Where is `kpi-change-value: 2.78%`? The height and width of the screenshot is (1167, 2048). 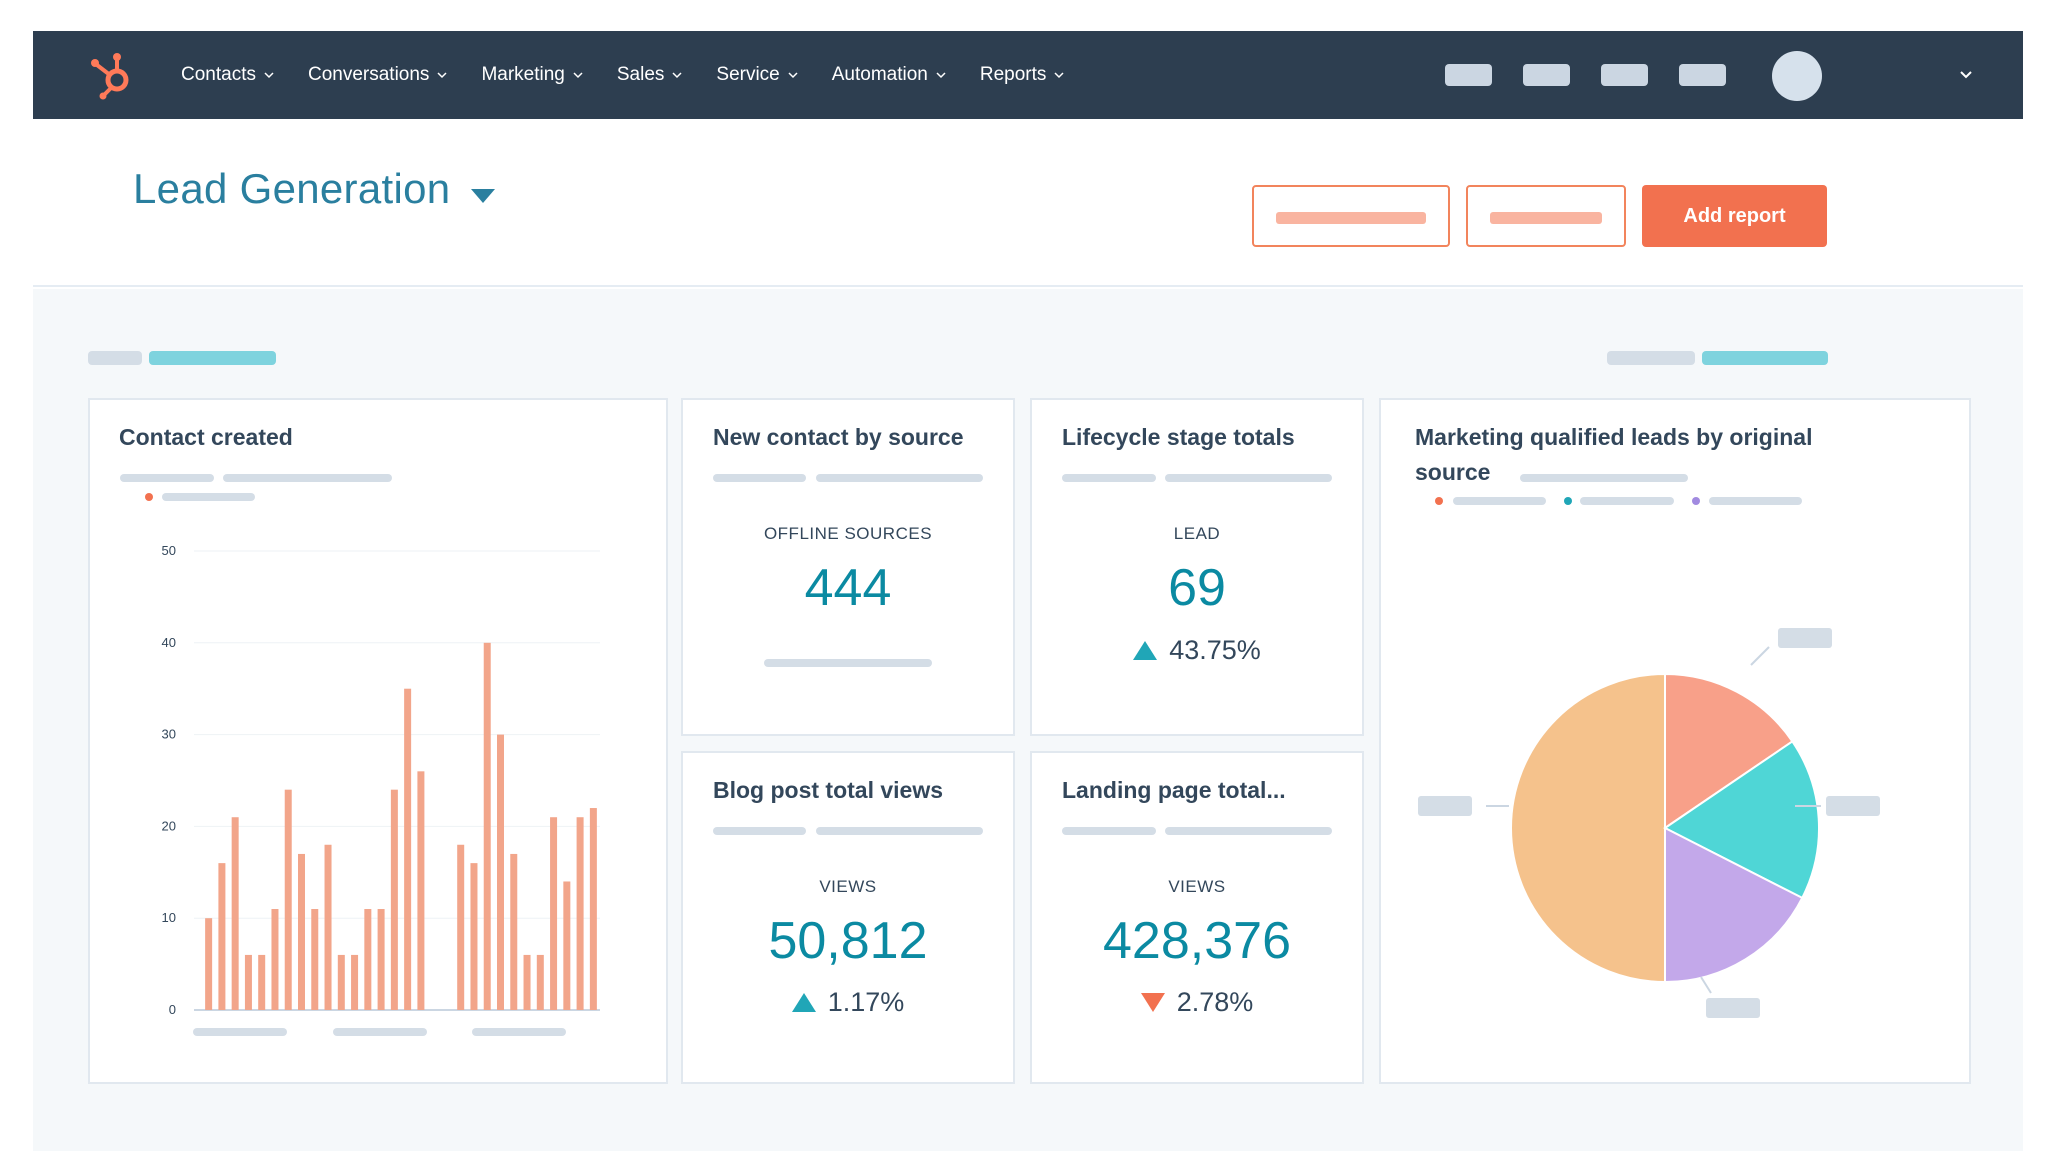
kpi-change-value: 2.78% is located at coordinates (1215, 1002).